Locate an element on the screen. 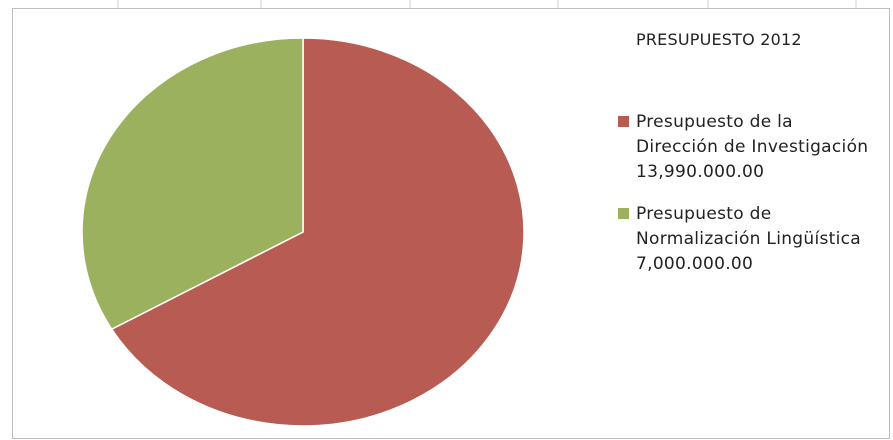  legend-label-line: Presupuesto de la is located at coordinates (714, 122).